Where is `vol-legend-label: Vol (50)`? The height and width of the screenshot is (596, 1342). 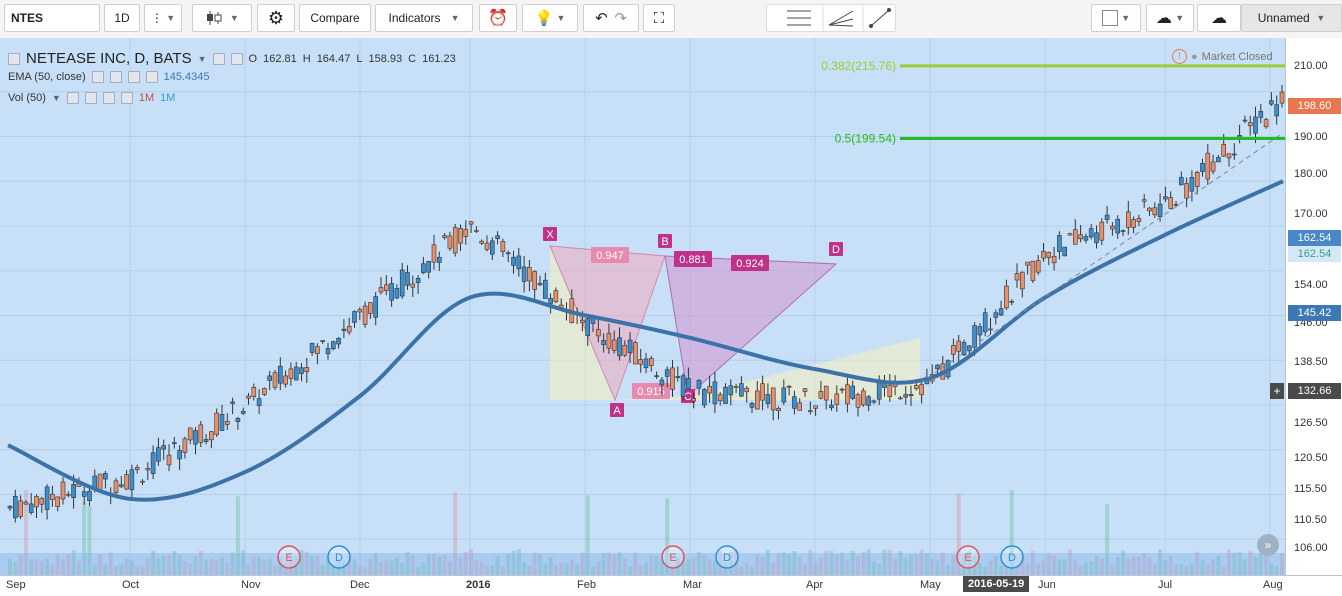 vol-legend-label: Vol (50) is located at coordinates (27, 98).